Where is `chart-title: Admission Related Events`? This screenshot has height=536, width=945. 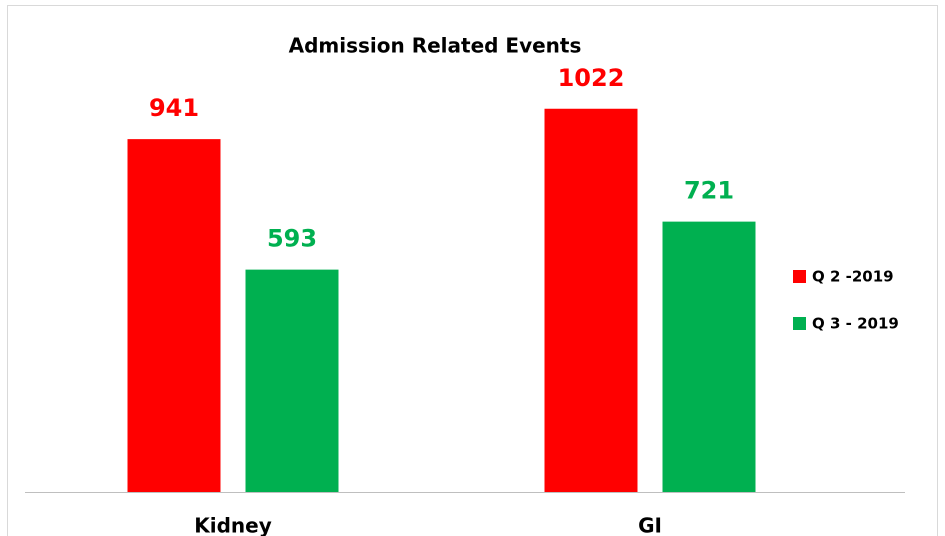 chart-title: Admission Related Events is located at coordinates (435, 46).